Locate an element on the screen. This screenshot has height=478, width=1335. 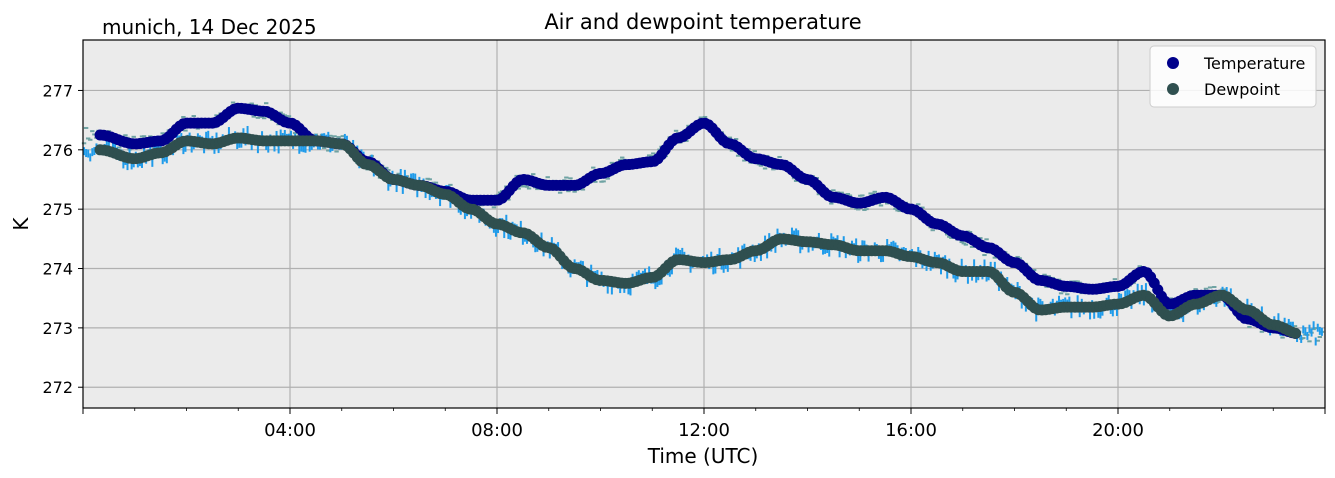
x-tick-label: 04:00 is located at coordinates (290, 430).